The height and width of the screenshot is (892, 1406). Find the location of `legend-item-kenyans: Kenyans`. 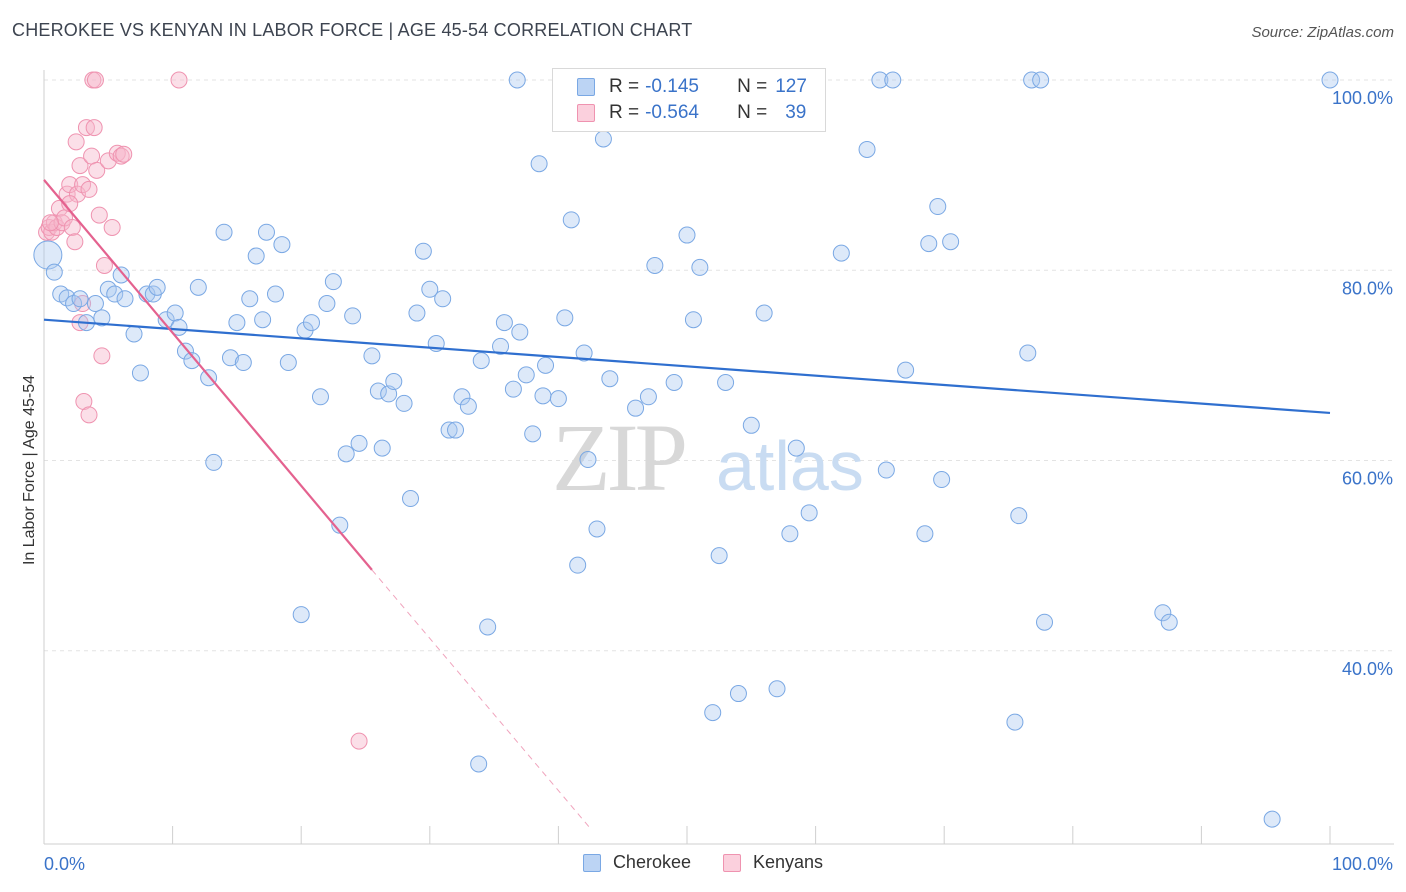

legend-item-kenyans: Kenyans is located at coordinates (773, 862).